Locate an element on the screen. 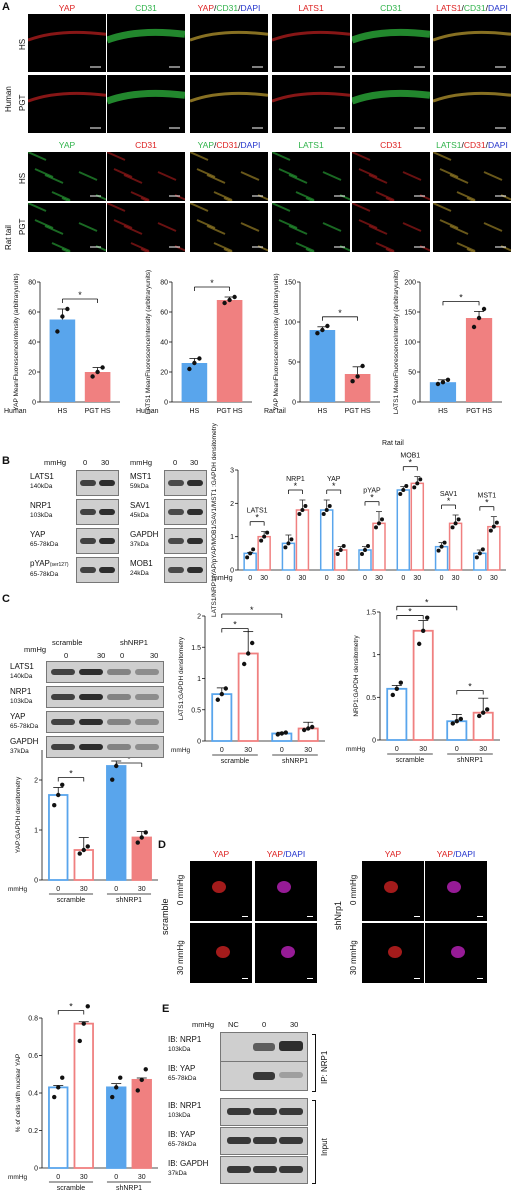  y-axis-label: % of cells with nuclear YAP is located at coordinates (18, 1093).